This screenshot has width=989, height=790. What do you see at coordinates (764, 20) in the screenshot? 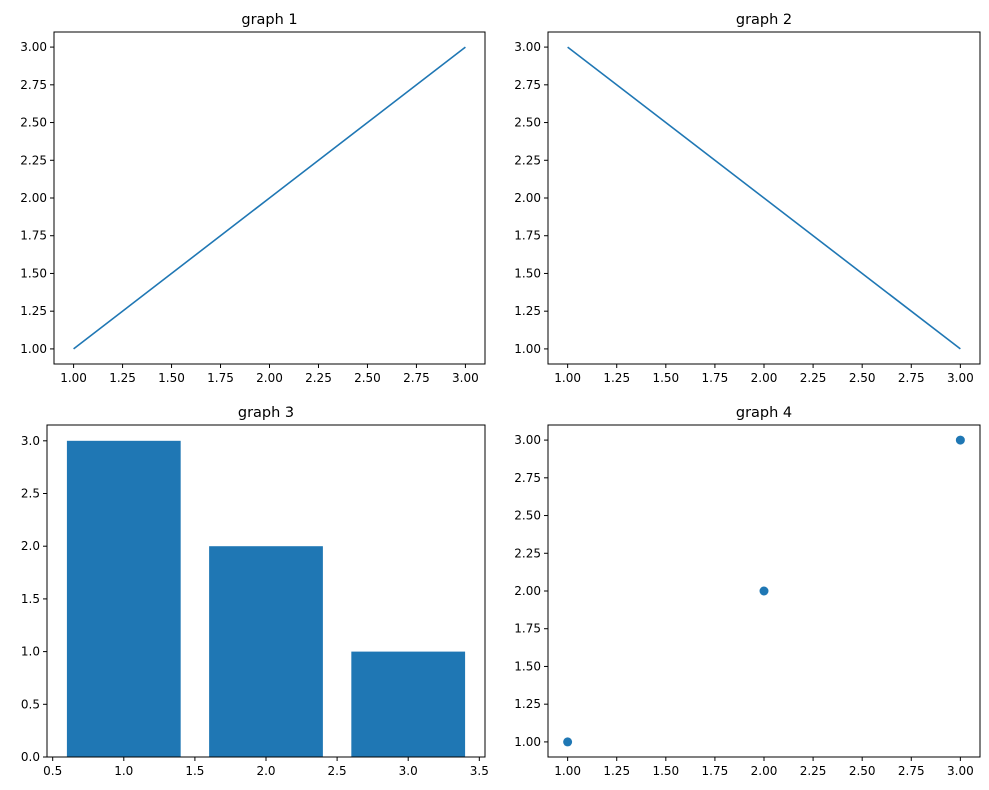
I see `chart-title: graph 2` at bounding box center [764, 20].